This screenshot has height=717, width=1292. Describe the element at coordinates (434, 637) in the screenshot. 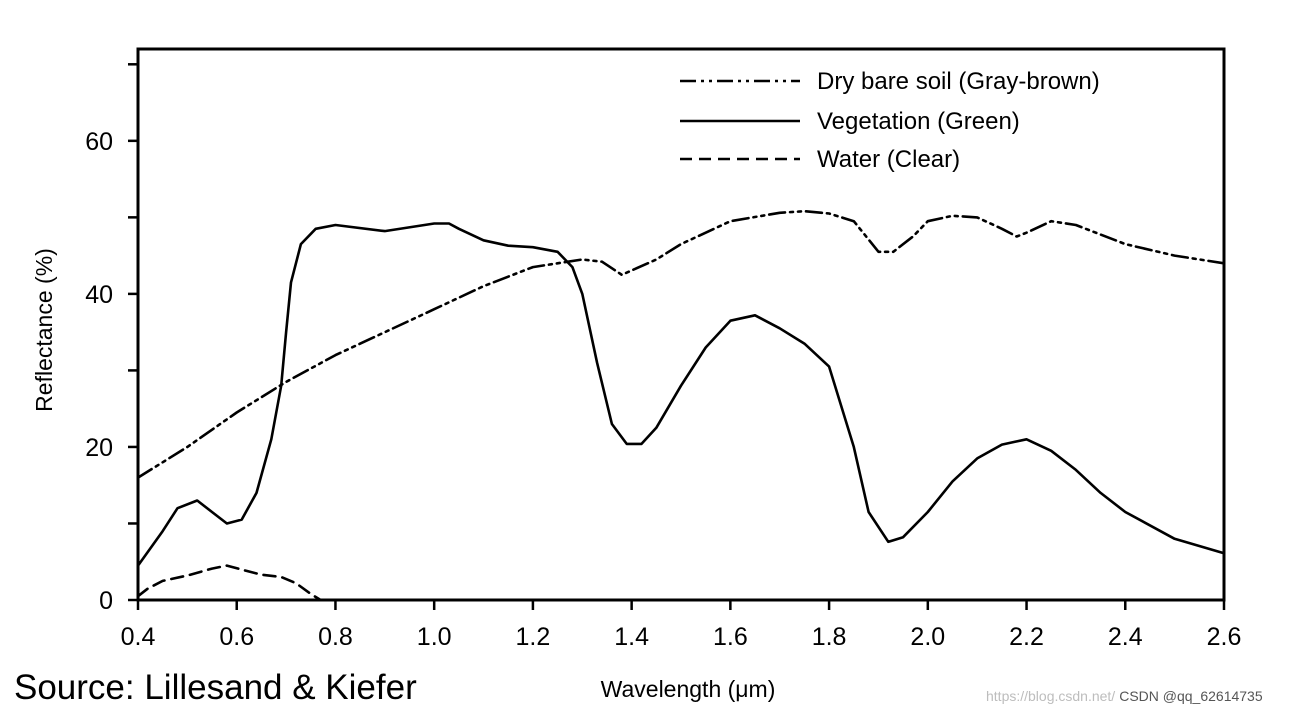

I see `x-tick-label-3: 1.0` at that location.